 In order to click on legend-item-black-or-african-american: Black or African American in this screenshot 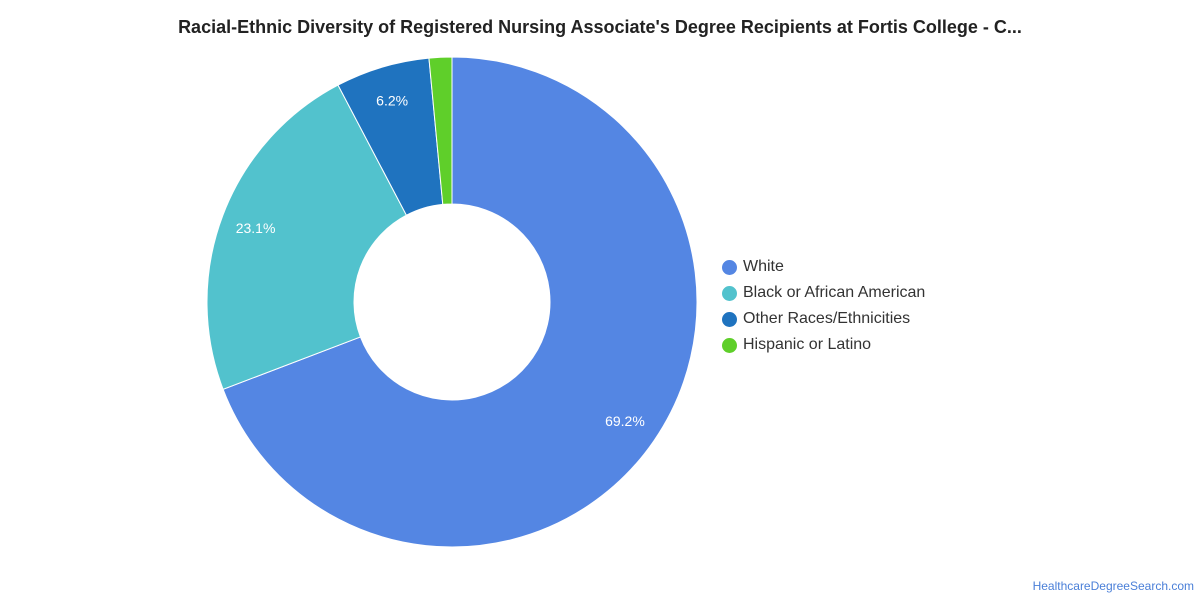, I will do `click(823, 293)`.